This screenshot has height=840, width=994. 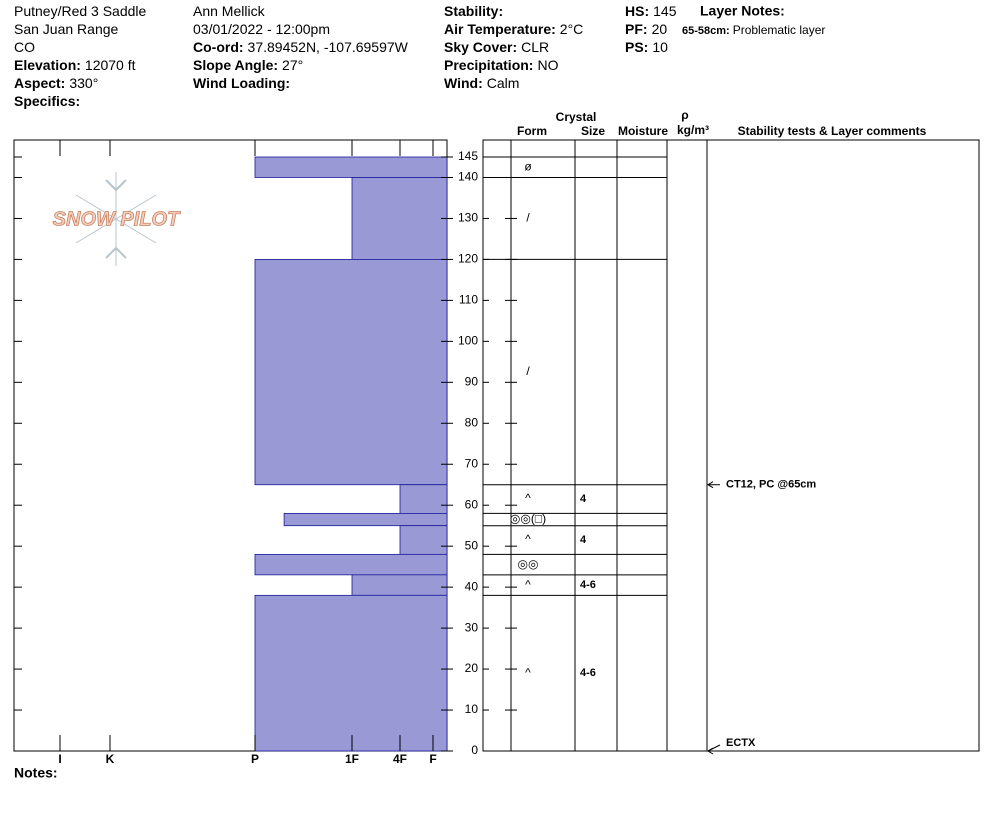 What do you see at coordinates (588, 673) in the screenshot?
I see `crystal-size: 4-6` at bounding box center [588, 673].